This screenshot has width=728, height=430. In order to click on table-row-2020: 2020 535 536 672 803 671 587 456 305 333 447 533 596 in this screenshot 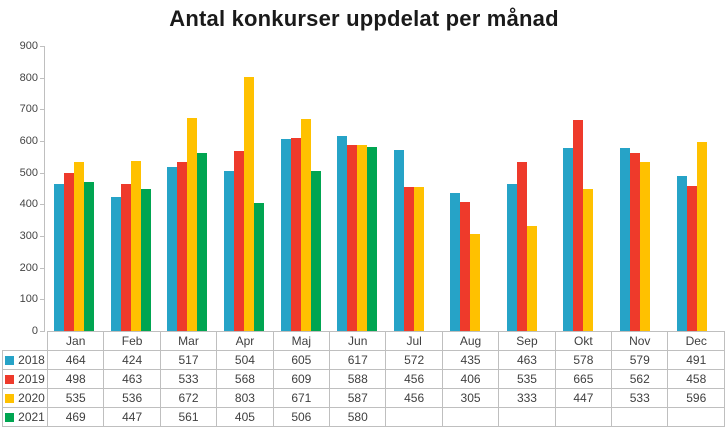, I will do `click(363, 397)`.